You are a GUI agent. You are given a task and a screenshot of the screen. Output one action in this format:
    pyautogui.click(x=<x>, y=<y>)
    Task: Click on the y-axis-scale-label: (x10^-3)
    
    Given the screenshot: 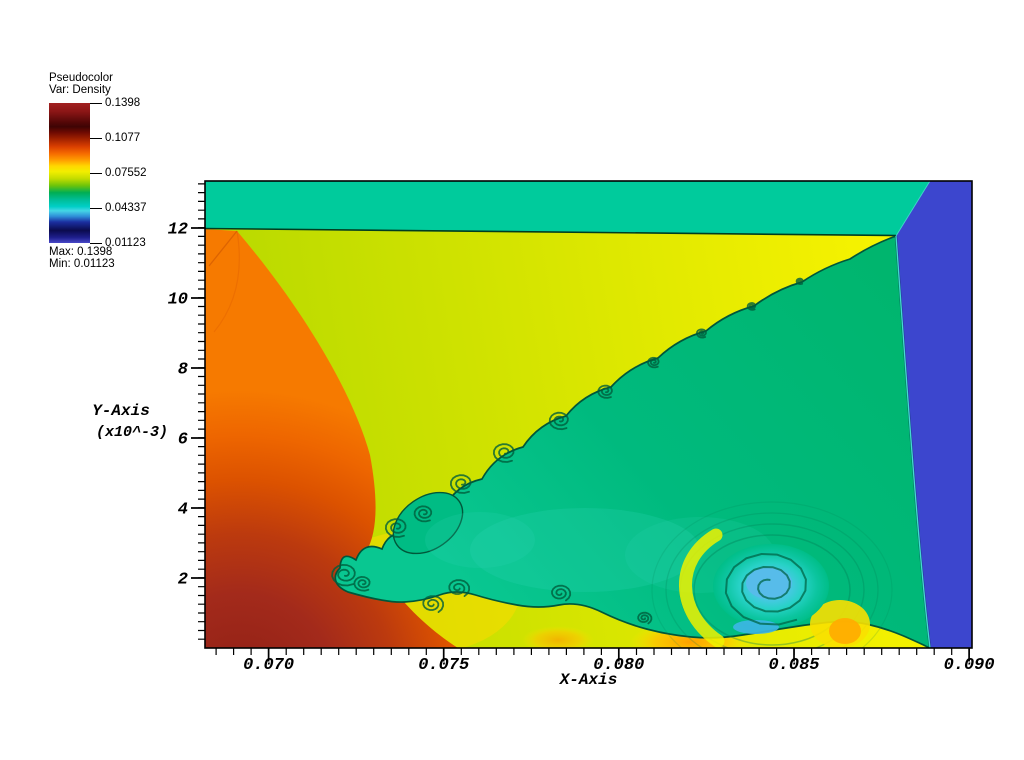 What is the action you would take?
    pyautogui.click(x=132, y=432)
    